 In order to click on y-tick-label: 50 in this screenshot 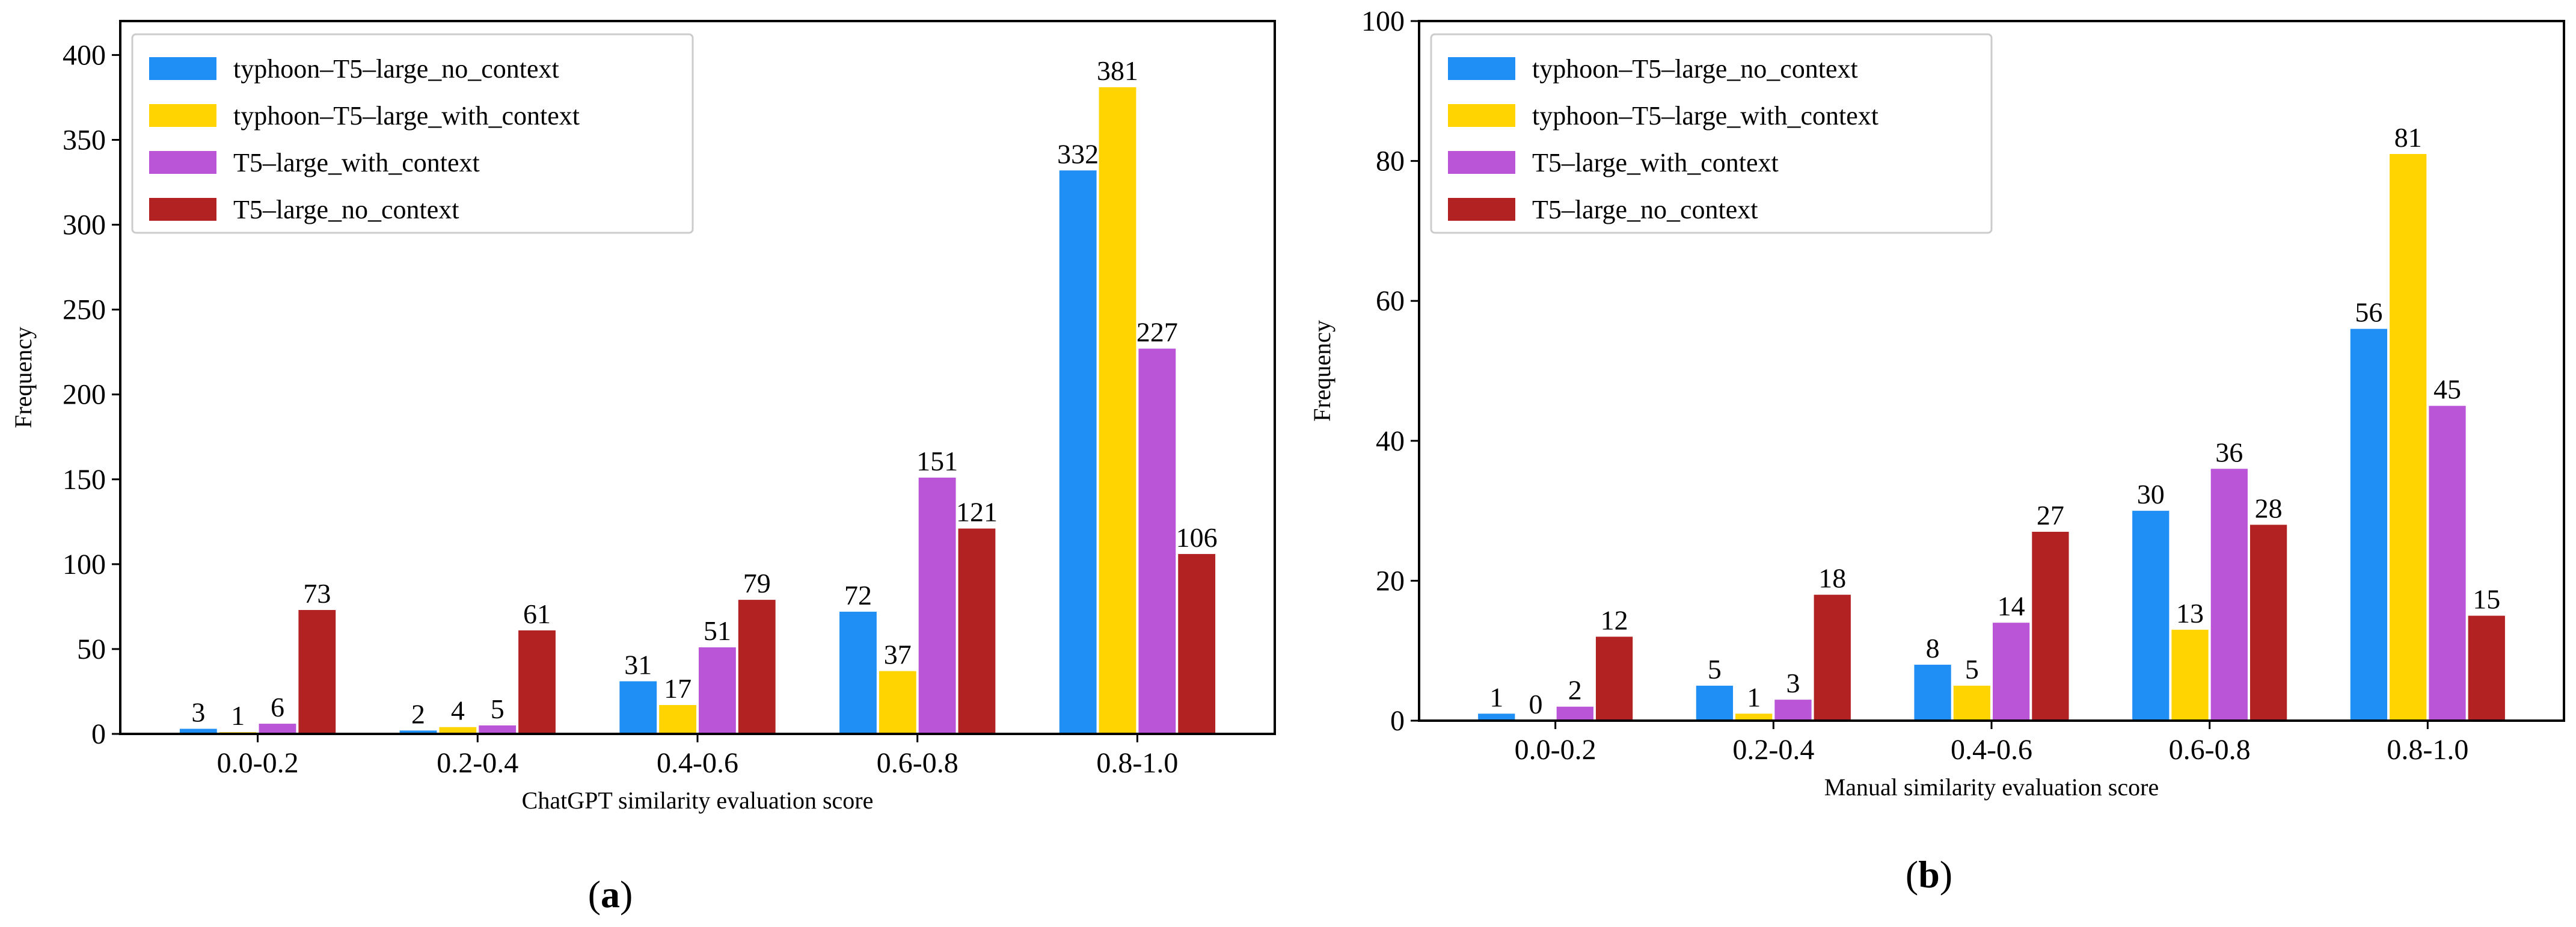, I will do `click(91, 649)`.